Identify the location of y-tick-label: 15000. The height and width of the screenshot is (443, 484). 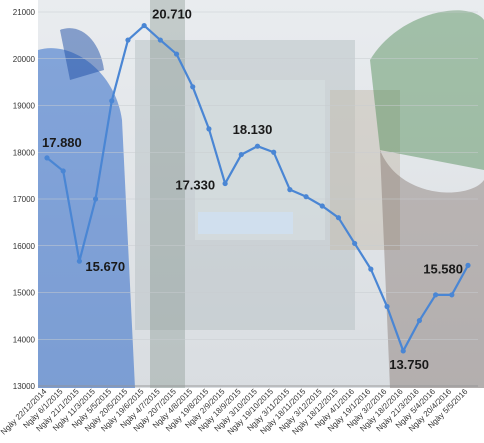
(24, 293).